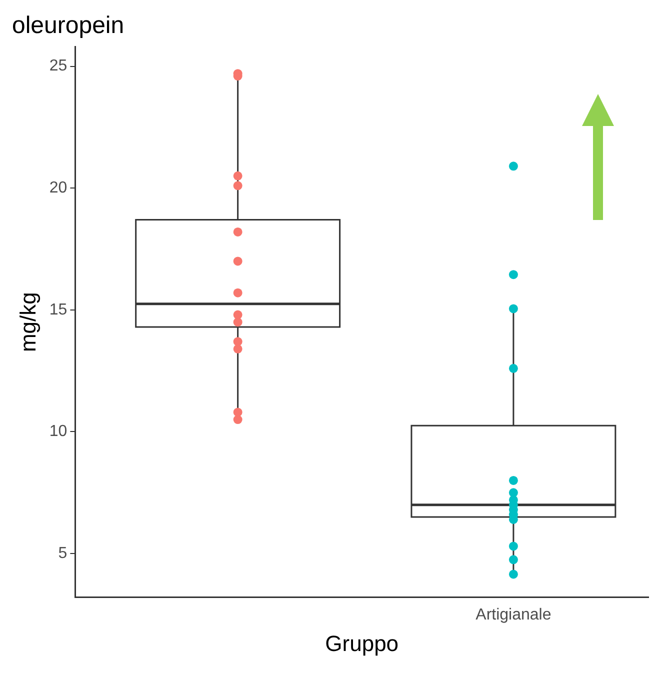 The width and height of the screenshot is (661, 674). What do you see at coordinates (58, 431) in the screenshot?
I see `y-tick-label: 10` at bounding box center [58, 431].